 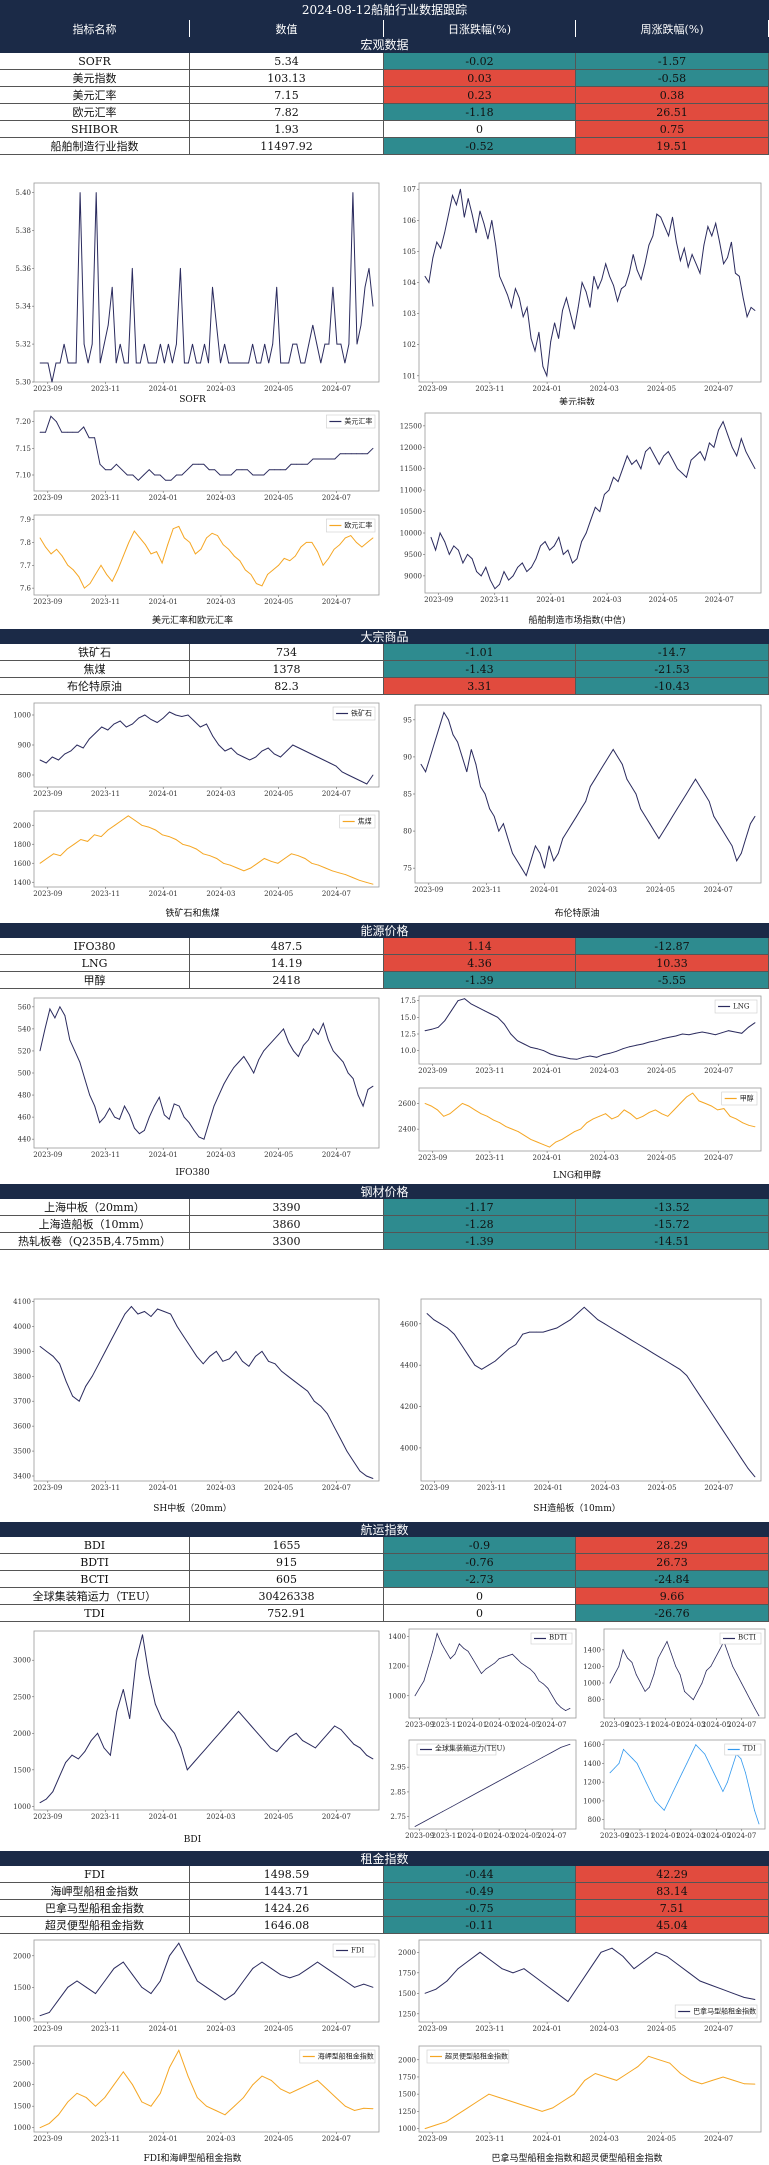 I want to click on y-tick-label: 1500, so click(x=407, y=2095).